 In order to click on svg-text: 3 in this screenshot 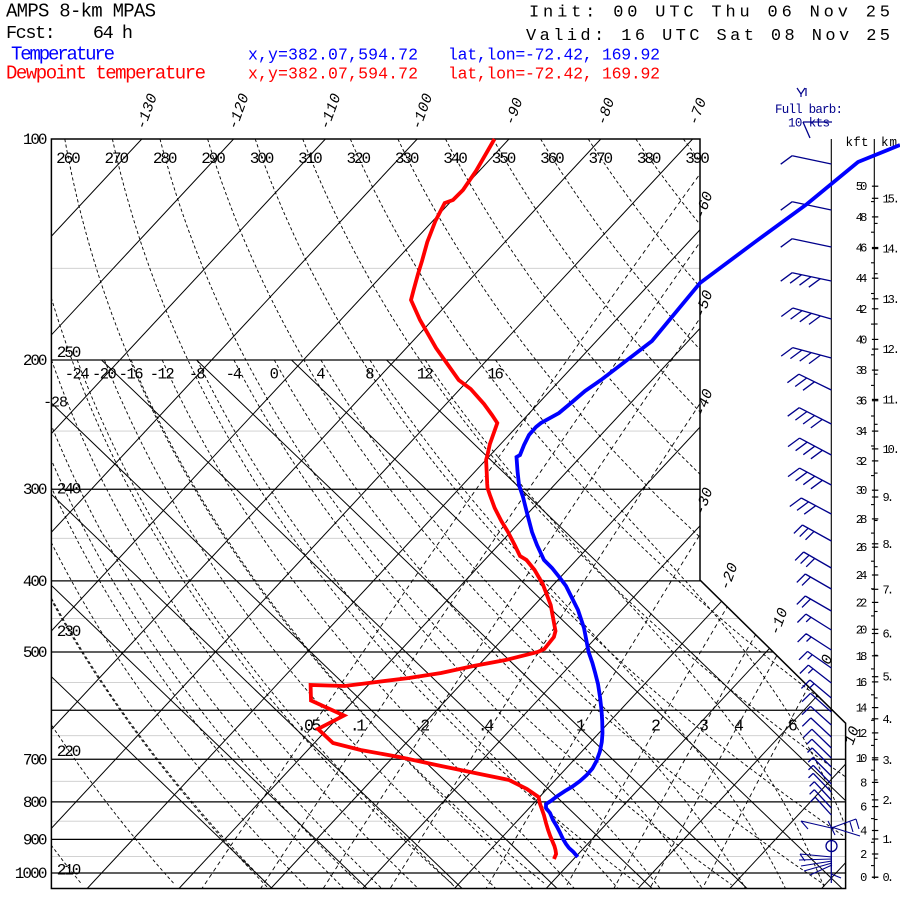, I will do `click(704, 726)`.